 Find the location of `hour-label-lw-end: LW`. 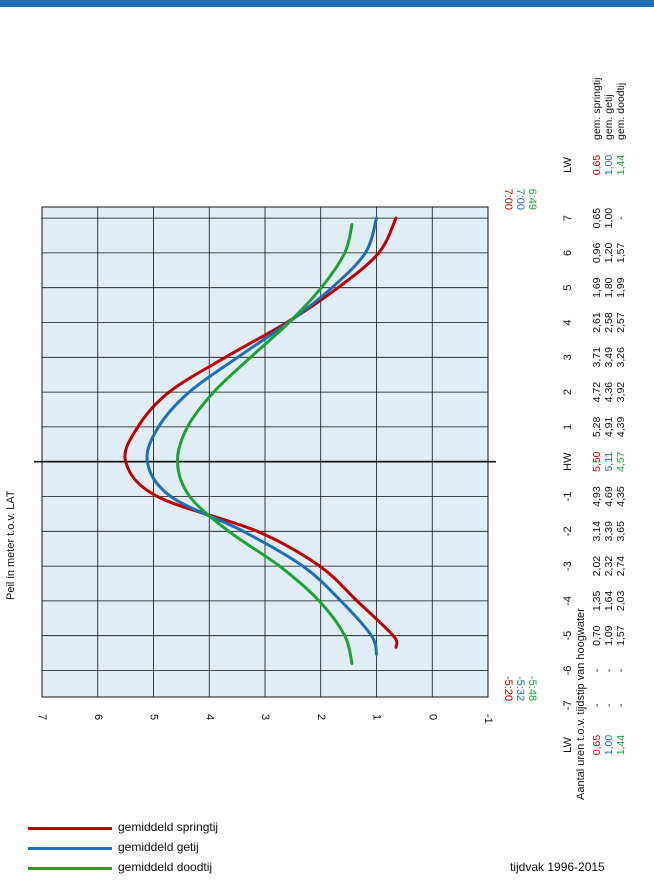

hour-label-lw-end: LW is located at coordinates (568, 165).